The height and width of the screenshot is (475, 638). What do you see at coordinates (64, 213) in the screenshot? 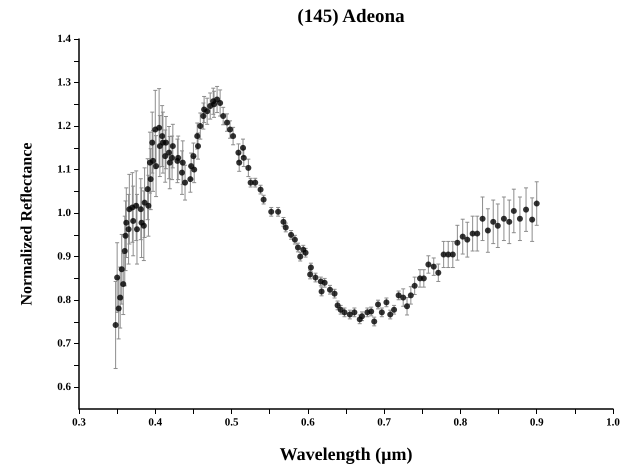
I see `y-tick-label: 1.0` at bounding box center [64, 213].